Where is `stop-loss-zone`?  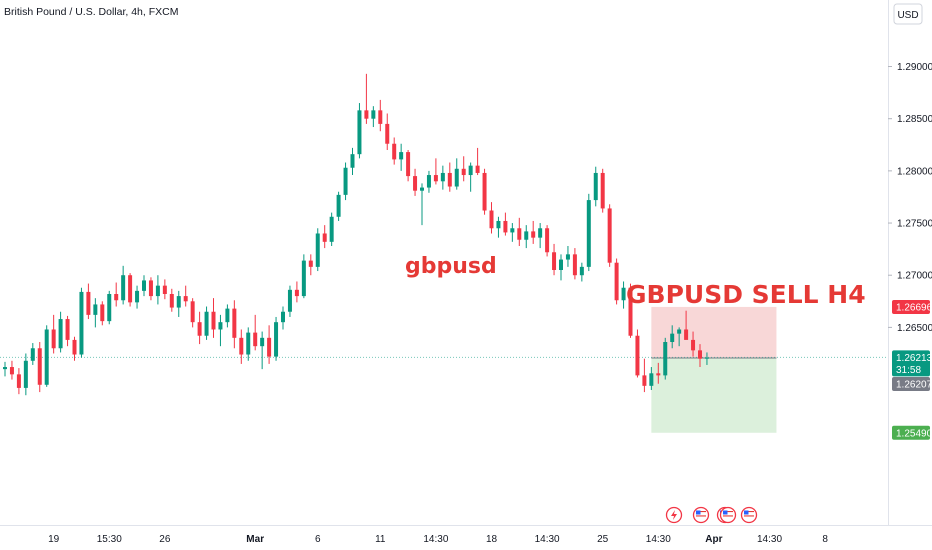
stop-loss-zone is located at coordinates (714, 332).